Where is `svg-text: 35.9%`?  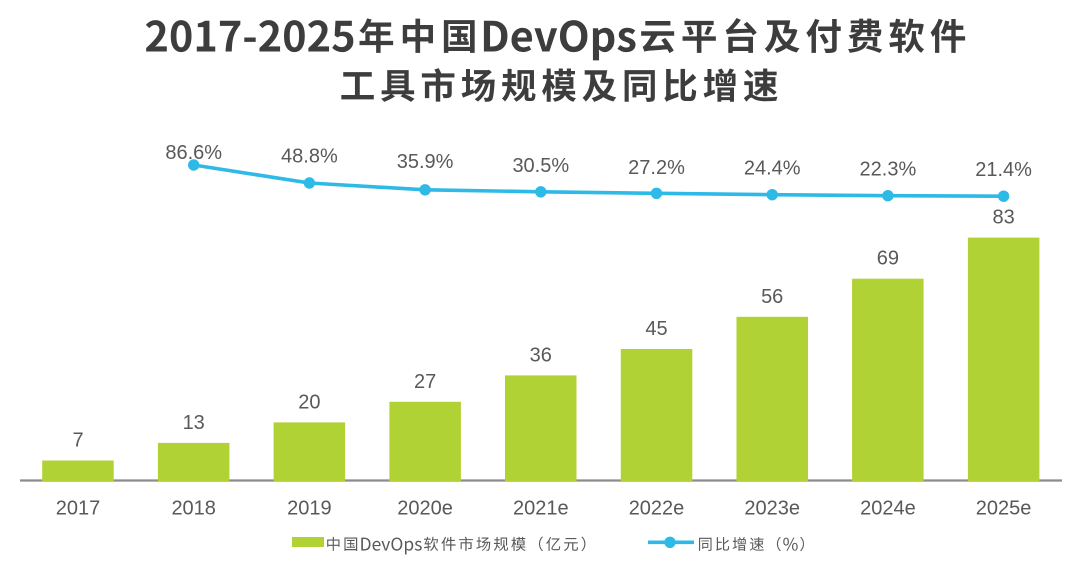
svg-text: 35.9% is located at coordinates (425, 162).